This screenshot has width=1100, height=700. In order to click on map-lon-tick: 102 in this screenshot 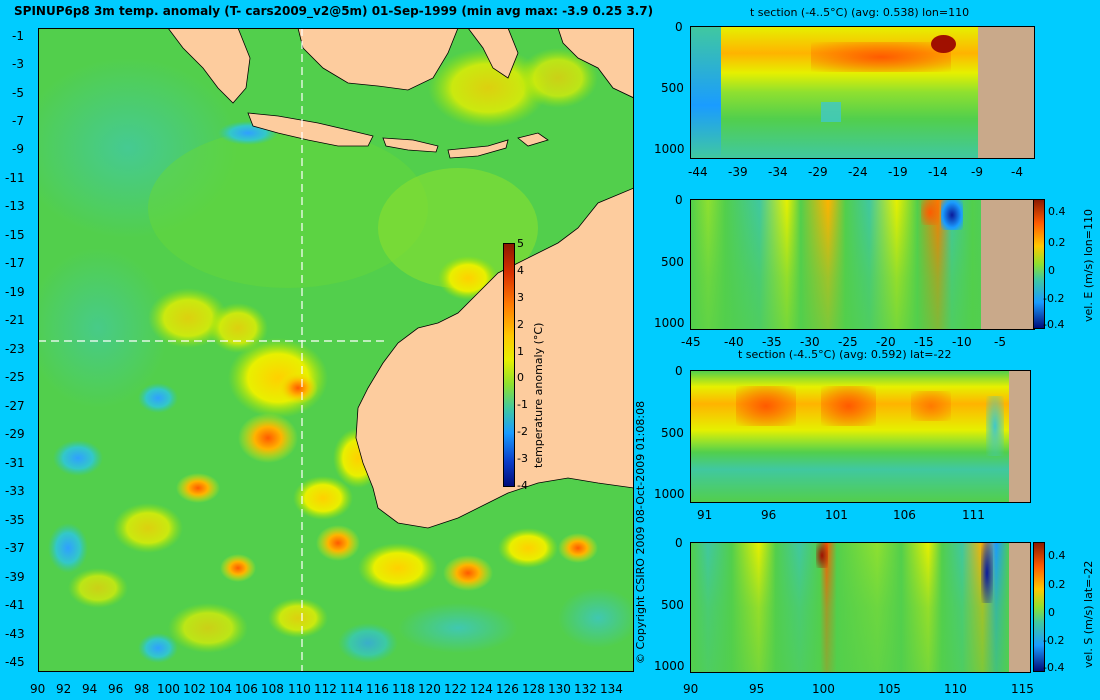, I will do `click(194, 689)`.